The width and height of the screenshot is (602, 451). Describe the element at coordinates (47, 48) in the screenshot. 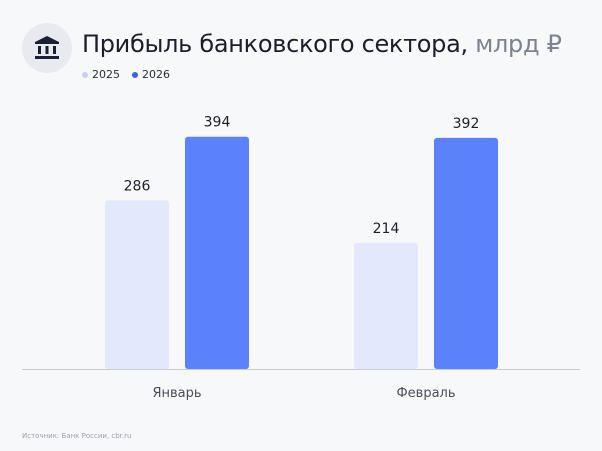

I see `bank-icon` at that location.